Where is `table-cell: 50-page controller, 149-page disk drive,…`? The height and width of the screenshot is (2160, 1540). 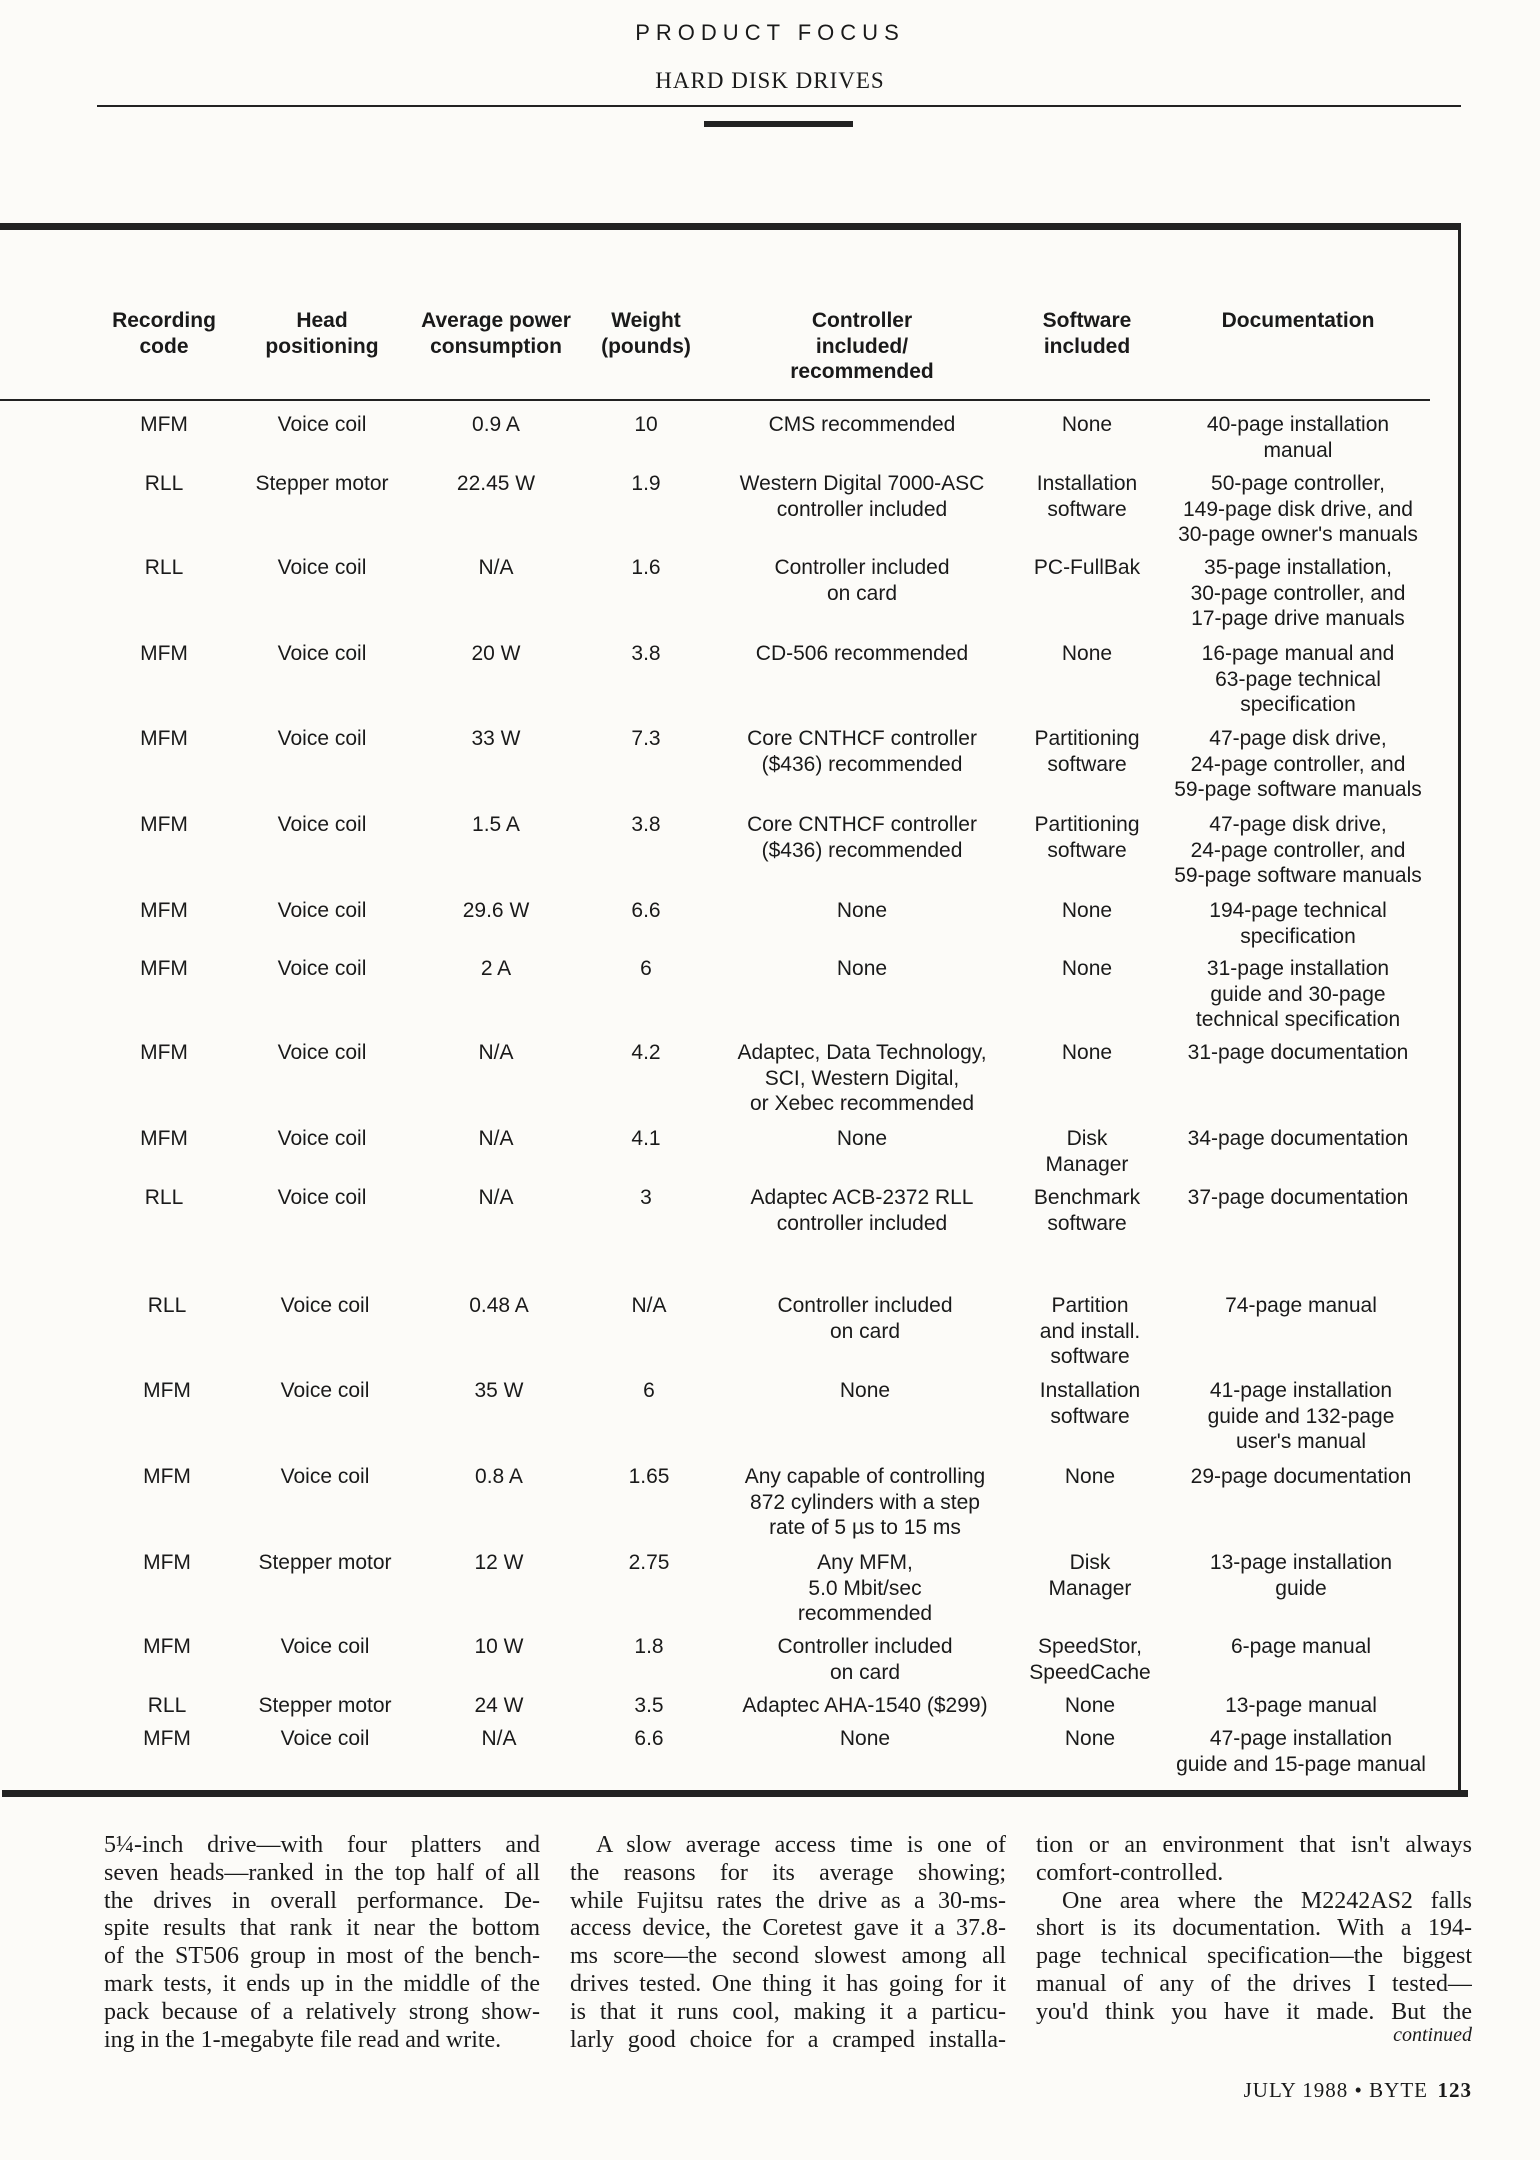
table-cell: 50-page controller, 149-page disk drive,… is located at coordinates (1298, 509).